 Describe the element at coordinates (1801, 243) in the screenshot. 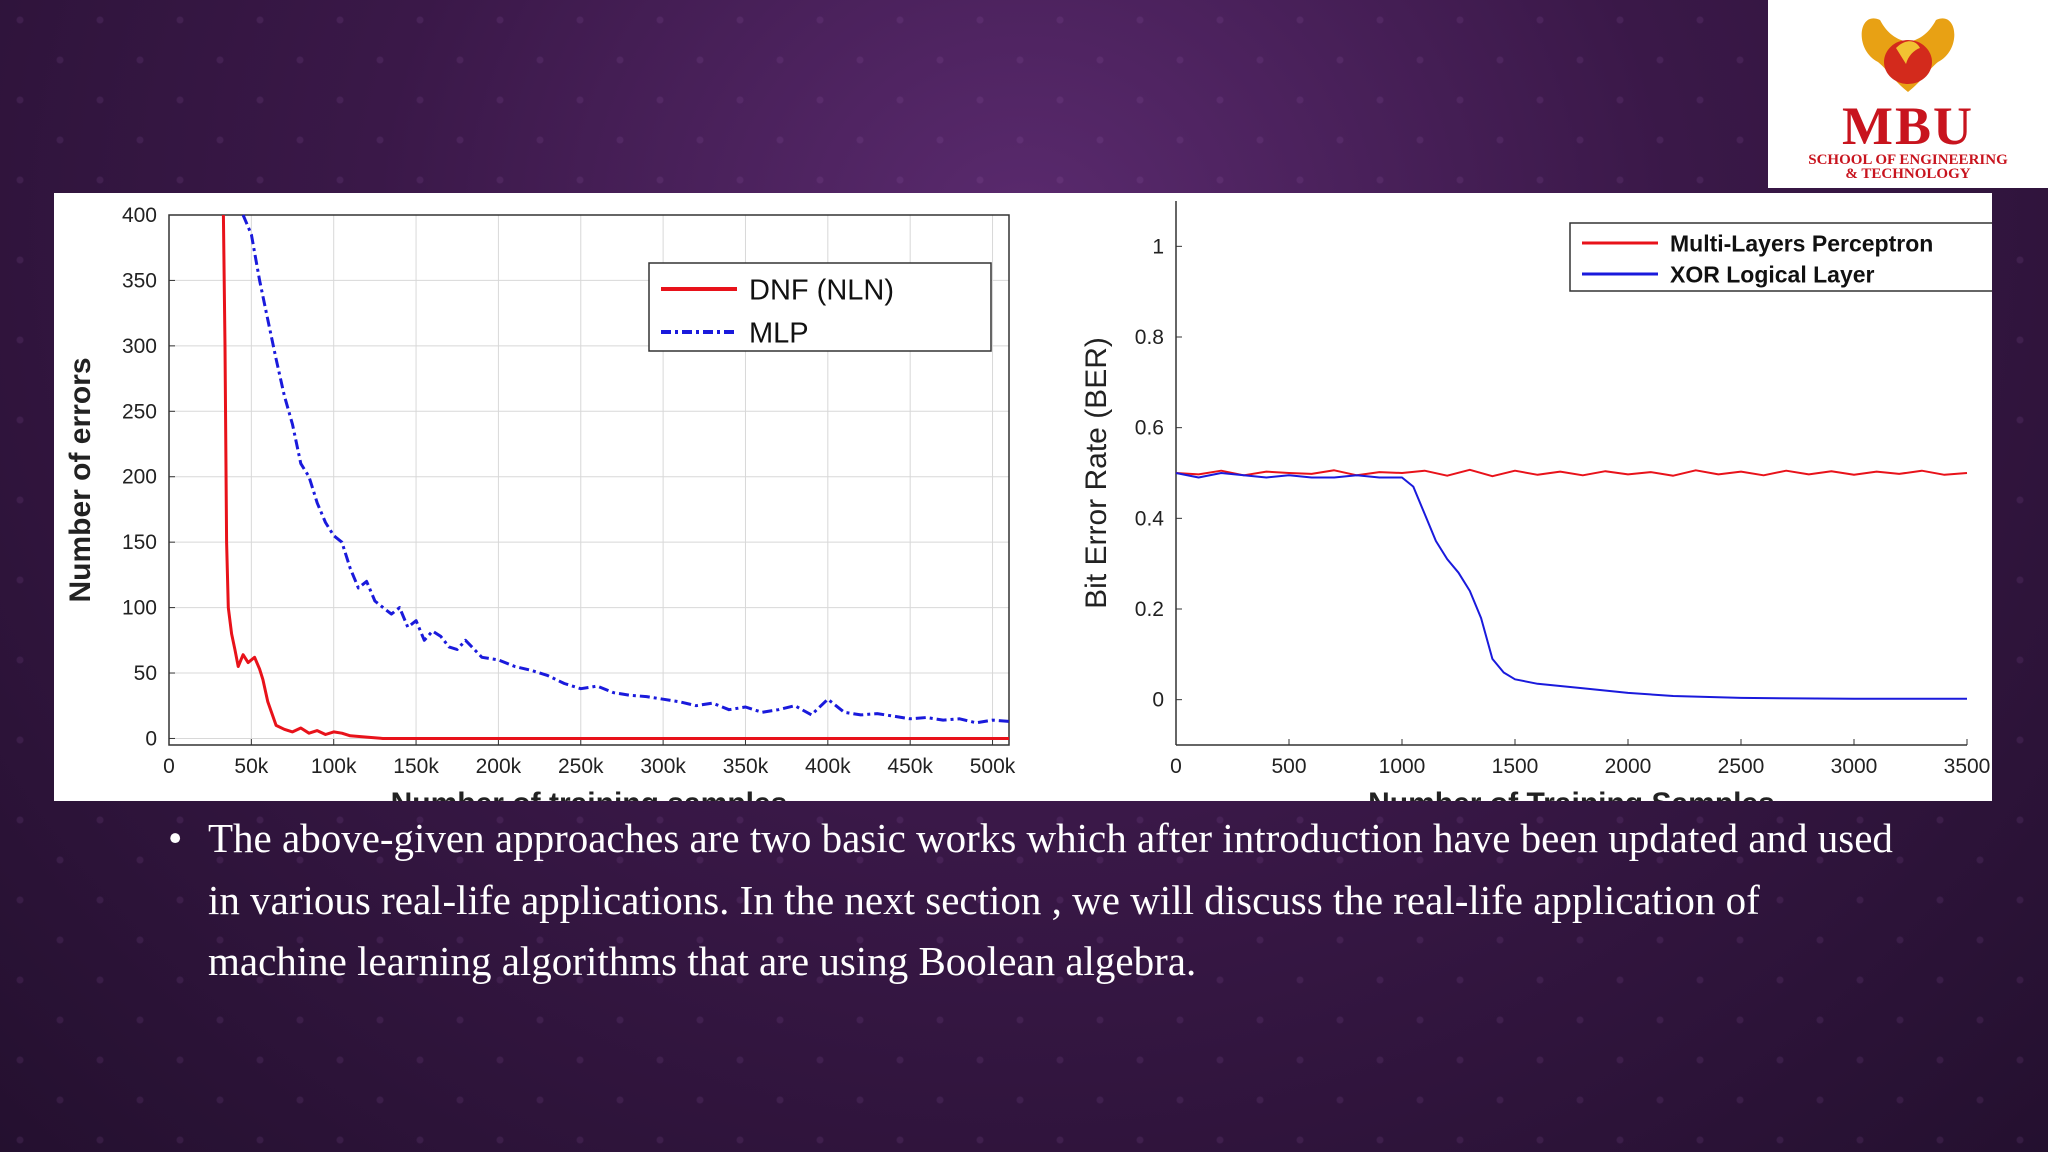

I see `legend-label-0: Multi-Layers Perceptron` at that location.